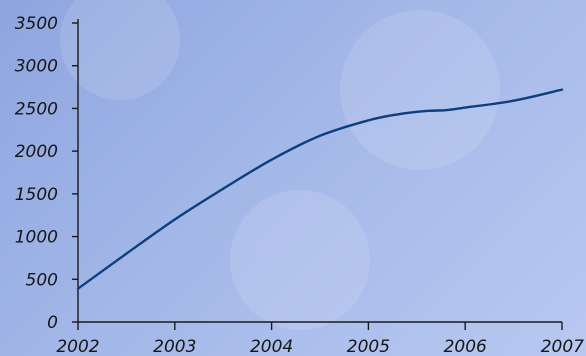  Describe the element at coordinates (368, 346) in the screenshot. I see `x-tick-label: 2005` at that location.